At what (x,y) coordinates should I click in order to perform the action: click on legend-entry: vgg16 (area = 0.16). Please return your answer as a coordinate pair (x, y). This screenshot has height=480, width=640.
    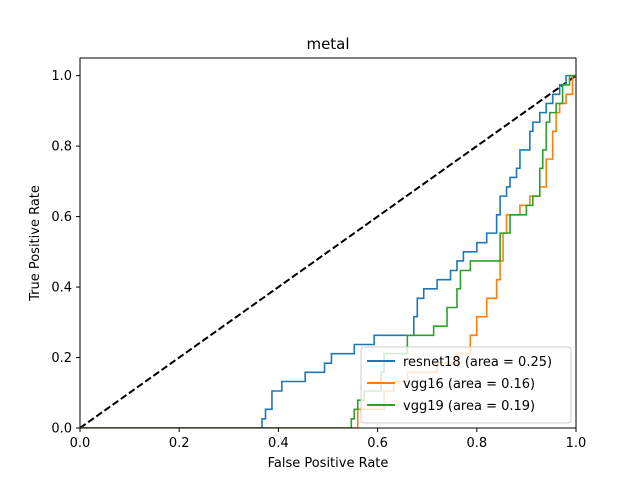
    Looking at the image, I should click on (469, 384).